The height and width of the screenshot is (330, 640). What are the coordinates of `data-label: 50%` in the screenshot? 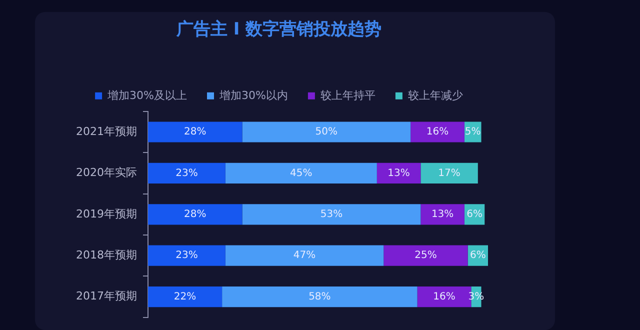 It's located at (326, 132).